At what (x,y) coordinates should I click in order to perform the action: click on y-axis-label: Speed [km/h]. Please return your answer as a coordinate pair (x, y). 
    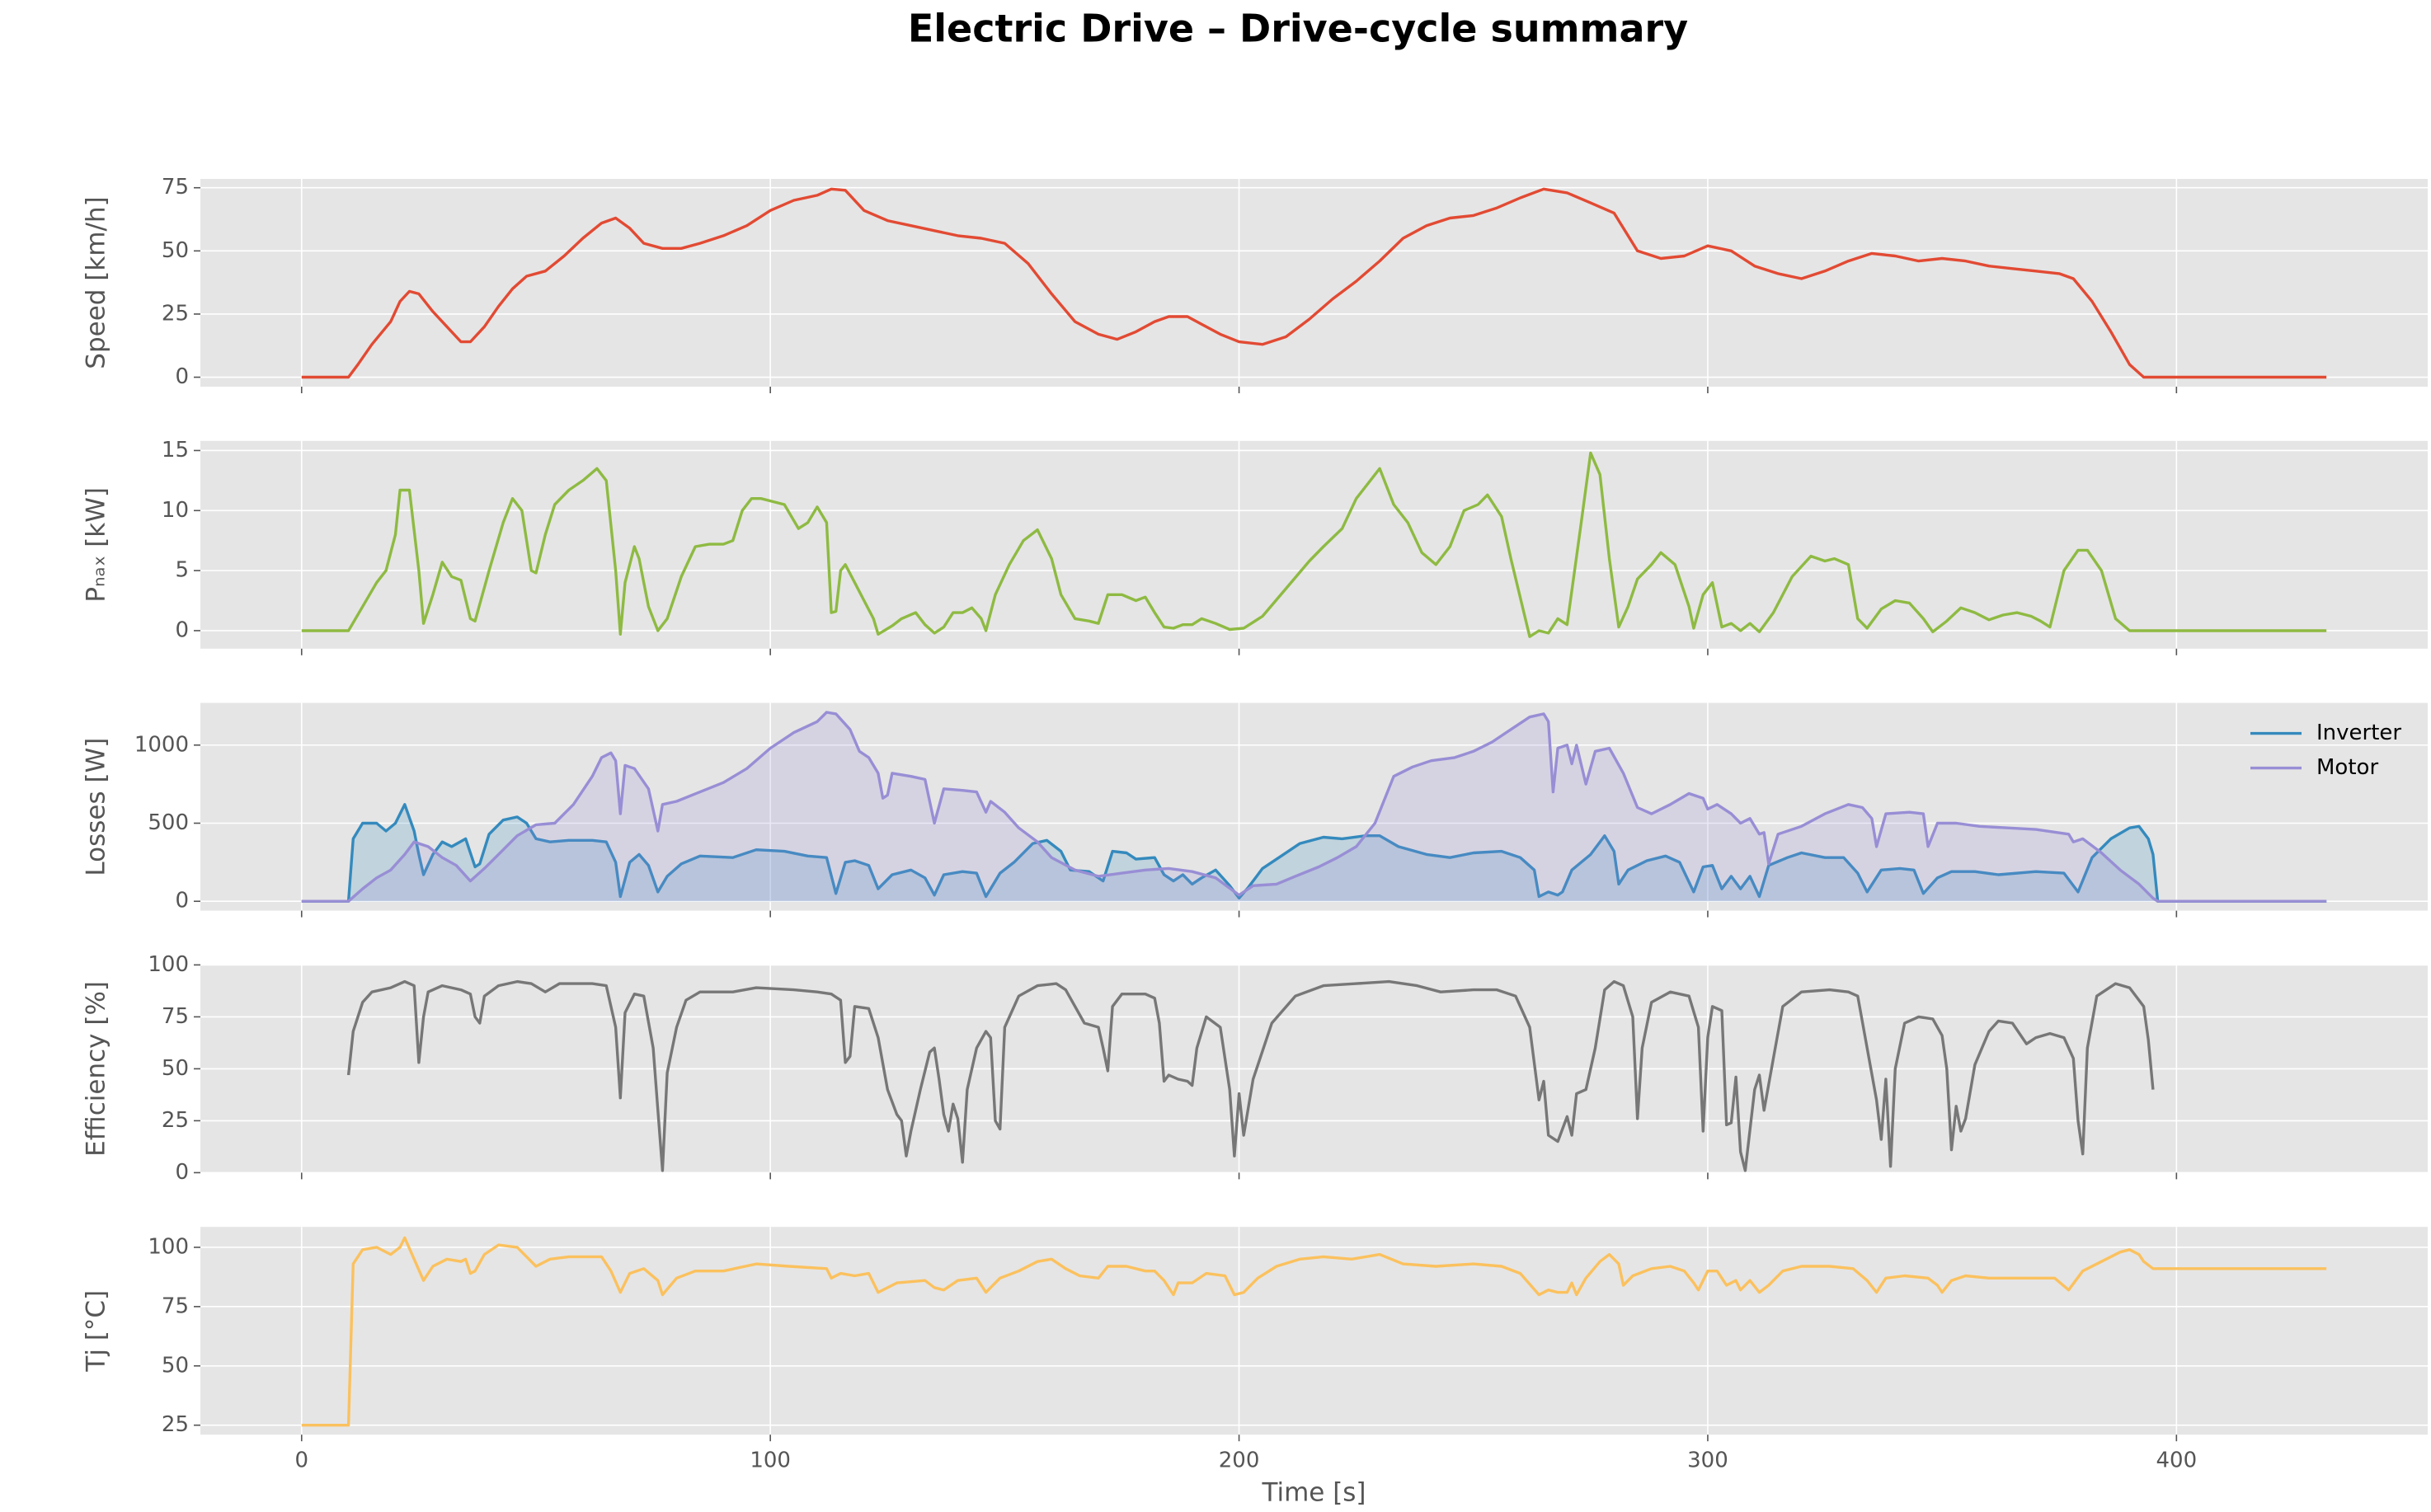
    Looking at the image, I should click on (96, 283).